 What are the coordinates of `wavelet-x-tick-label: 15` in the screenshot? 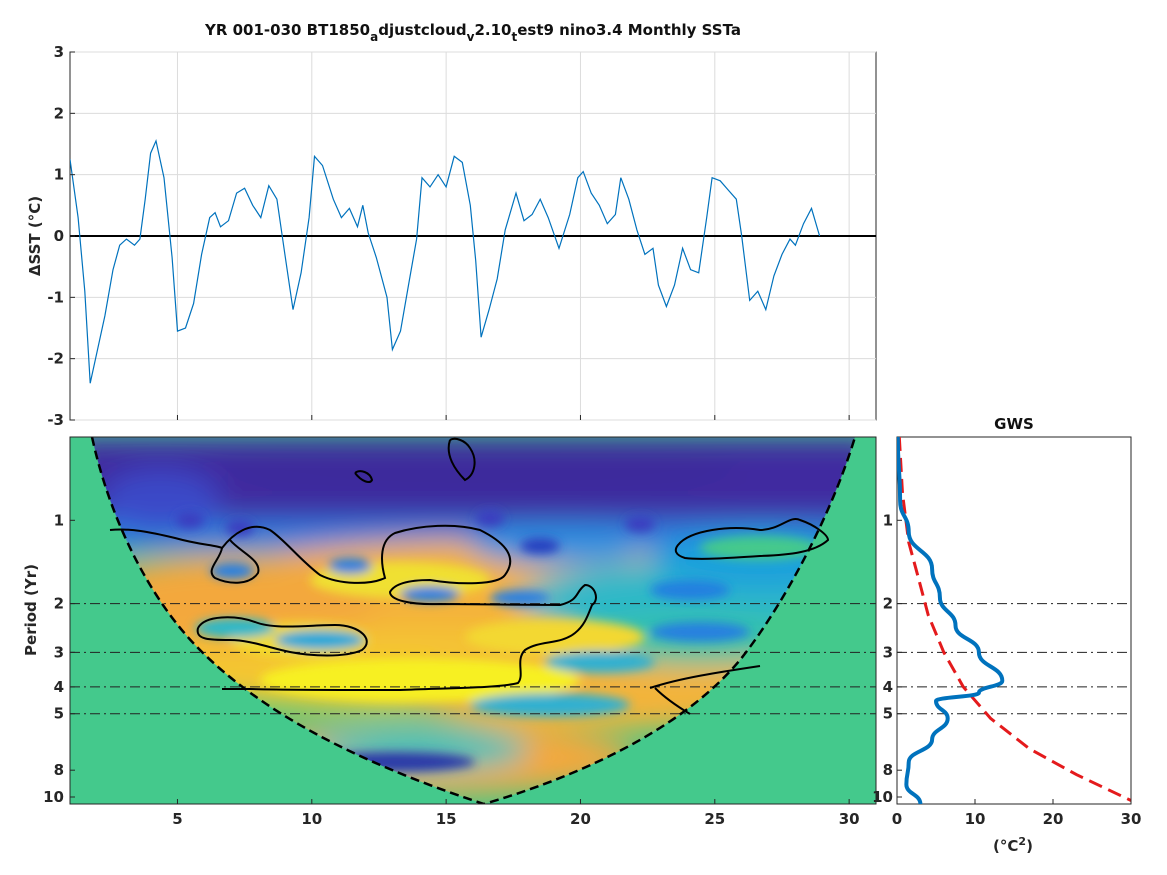 It's located at (446, 819).